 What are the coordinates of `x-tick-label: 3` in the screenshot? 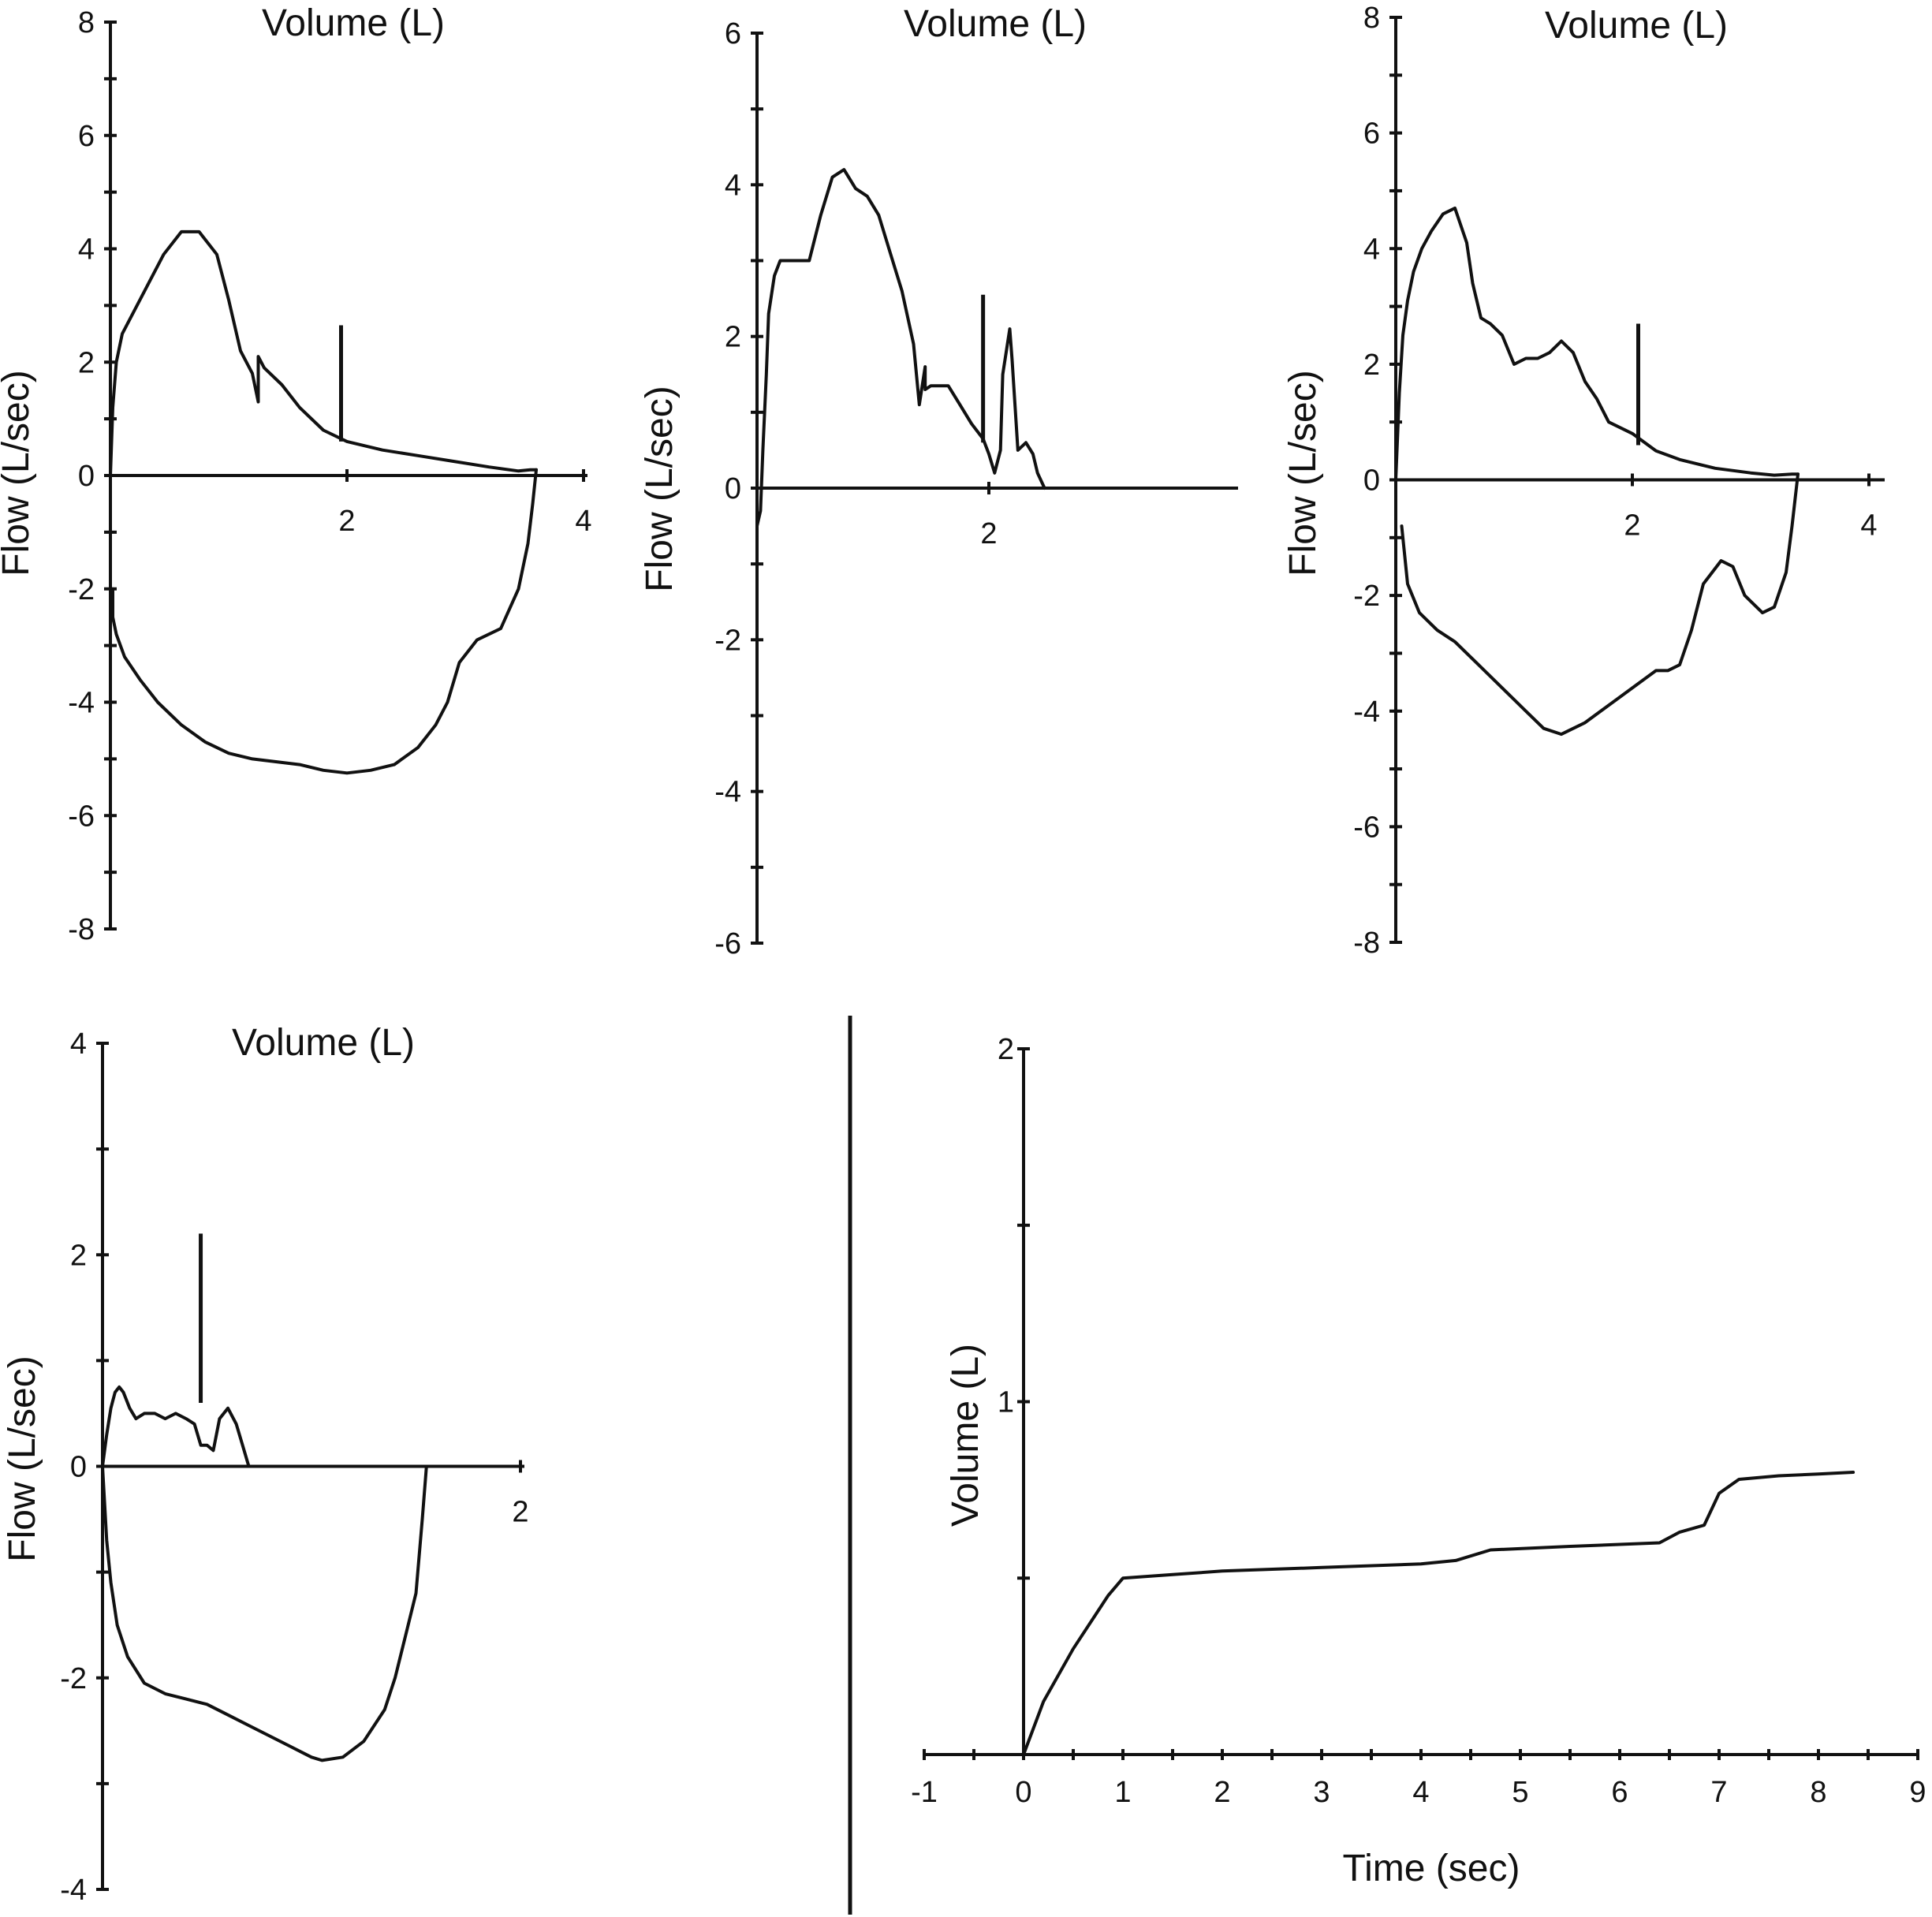 It's located at (1322, 1792).